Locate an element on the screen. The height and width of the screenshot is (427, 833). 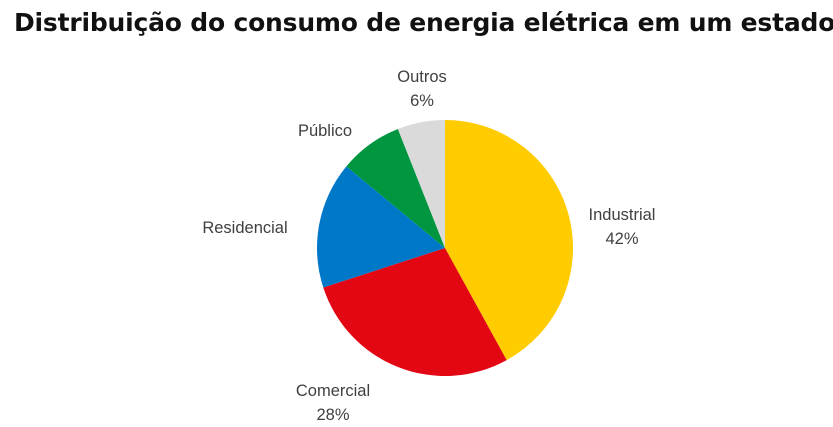
slice-value-label-4: 6% is located at coordinates (422, 101).